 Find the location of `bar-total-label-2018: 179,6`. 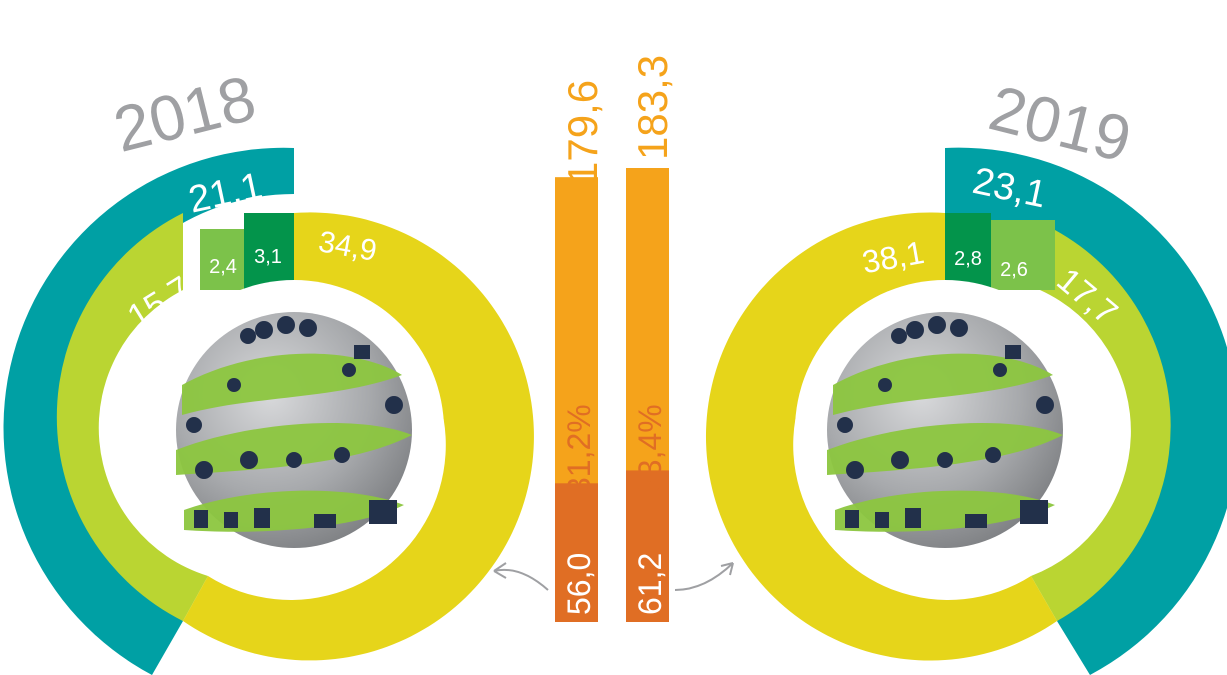

bar-total-label-2018: 179,6 is located at coordinates (582, 132).